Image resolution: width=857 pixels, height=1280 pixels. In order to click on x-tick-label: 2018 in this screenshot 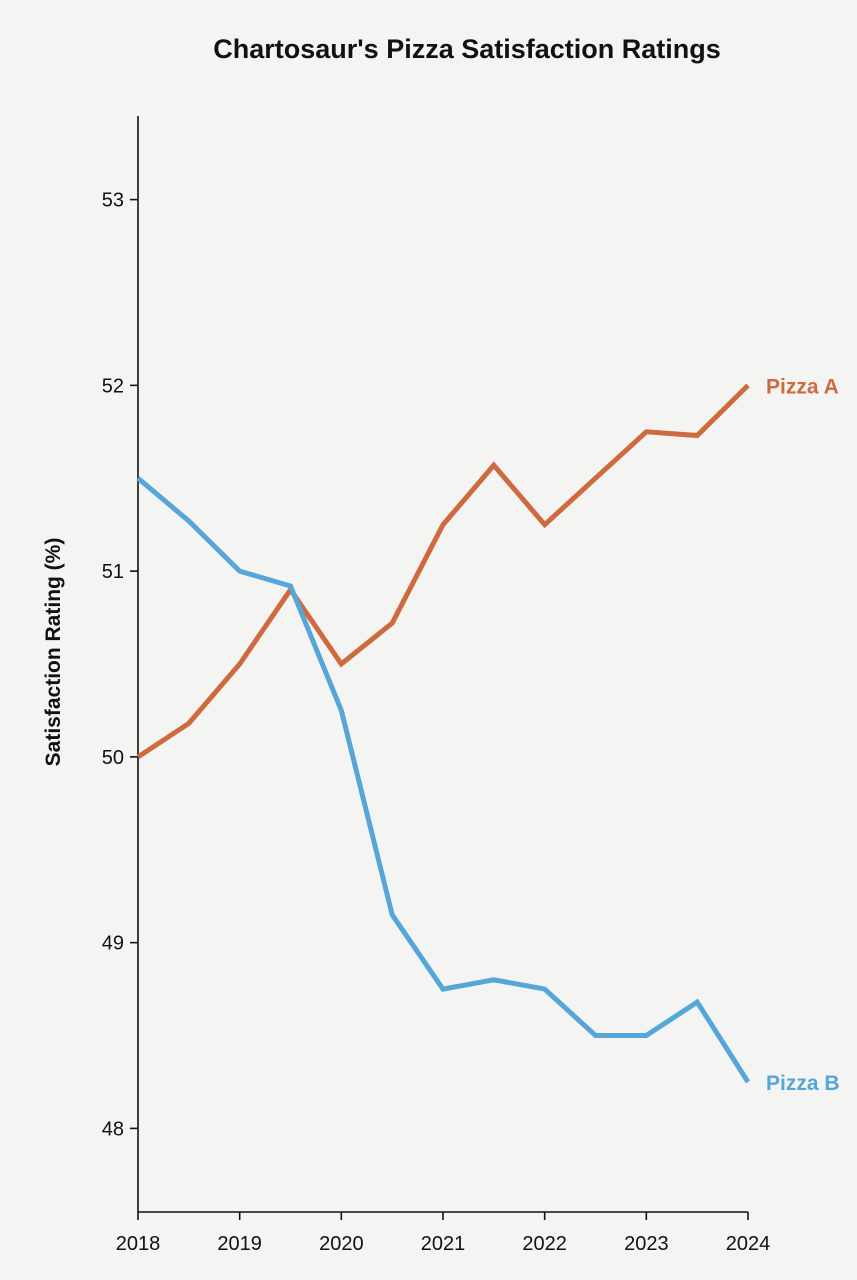, I will do `click(138, 1244)`.